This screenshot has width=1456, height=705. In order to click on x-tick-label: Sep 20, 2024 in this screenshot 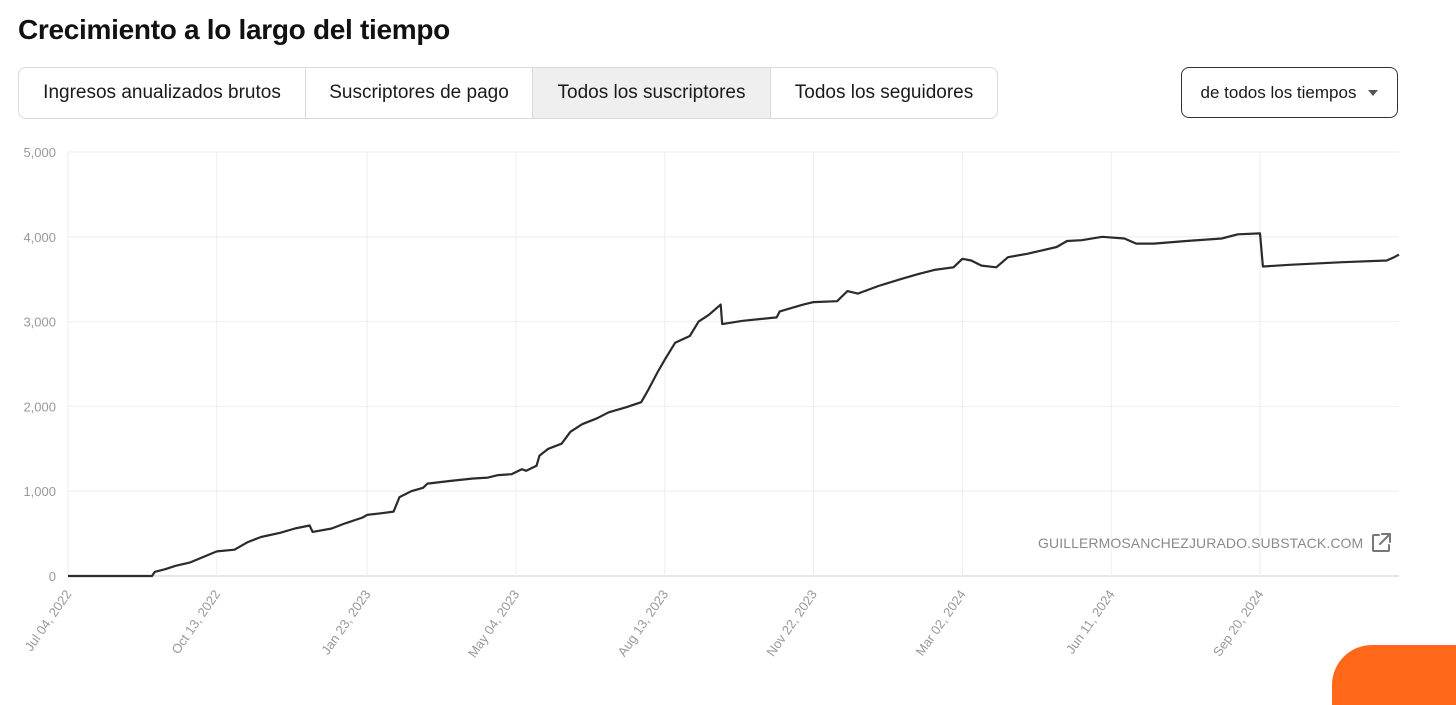, I will do `click(1238, 623)`.